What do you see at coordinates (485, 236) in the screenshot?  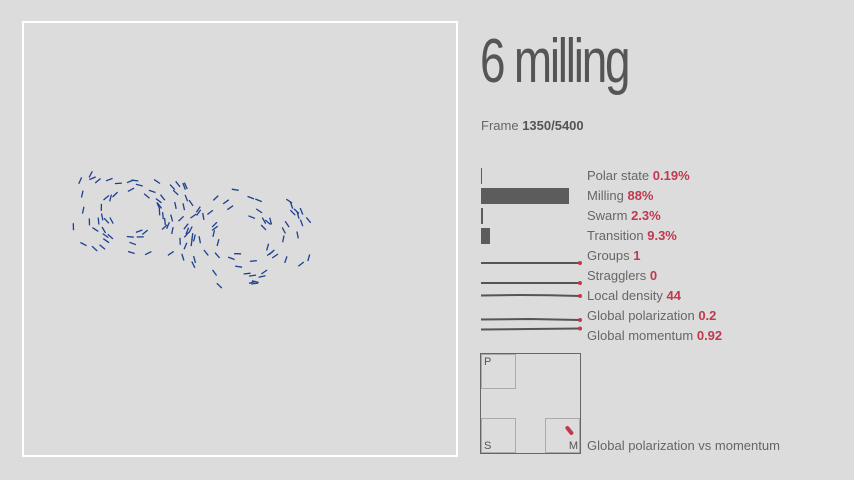 I see `transition-bar` at bounding box center [485, 236].